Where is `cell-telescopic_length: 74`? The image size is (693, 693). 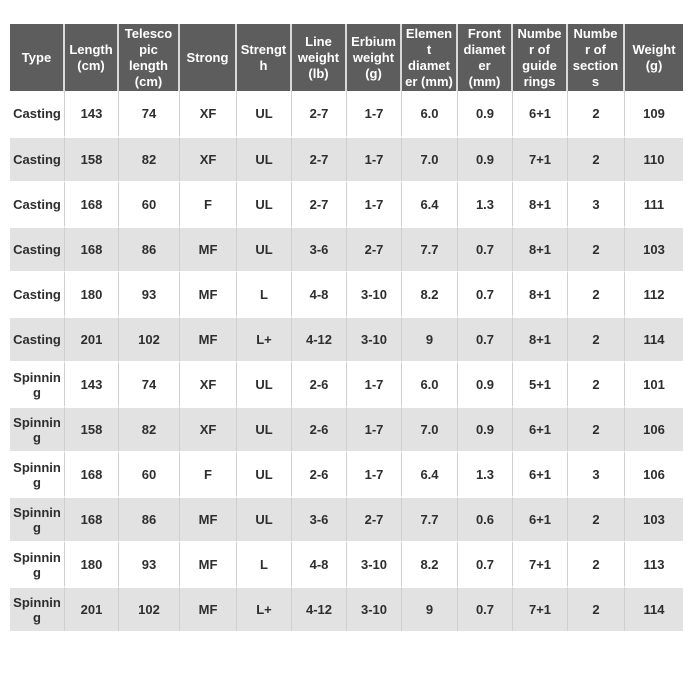 cell-telescopic_length: 74 is located at coordinates (149, 114).